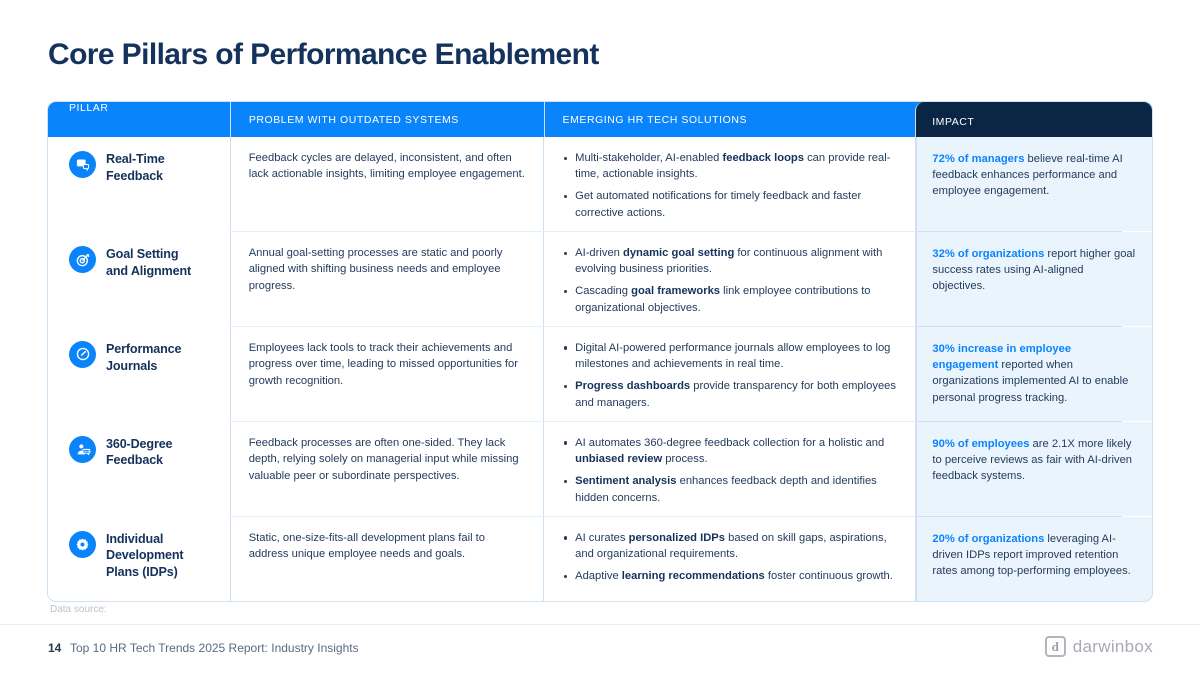 The width and height of the screenshot is (1200, 675). Describe the element at coordinates (730, 119) in the screenshot. I see `column-header-solutions: EMERGING HR TECH SOLUTIONS` at that location.